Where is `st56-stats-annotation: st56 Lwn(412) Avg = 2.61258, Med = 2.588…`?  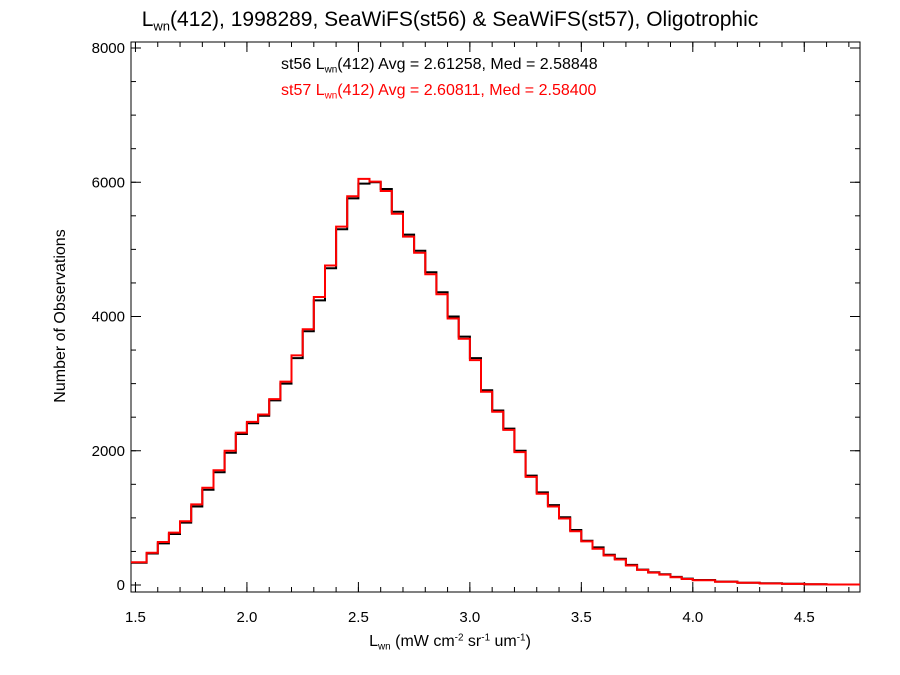
st56-stats-annotation: st56 Lwn(412) Avg = 2.61258, Med = 2.588… is located at coordinates (439, 66).